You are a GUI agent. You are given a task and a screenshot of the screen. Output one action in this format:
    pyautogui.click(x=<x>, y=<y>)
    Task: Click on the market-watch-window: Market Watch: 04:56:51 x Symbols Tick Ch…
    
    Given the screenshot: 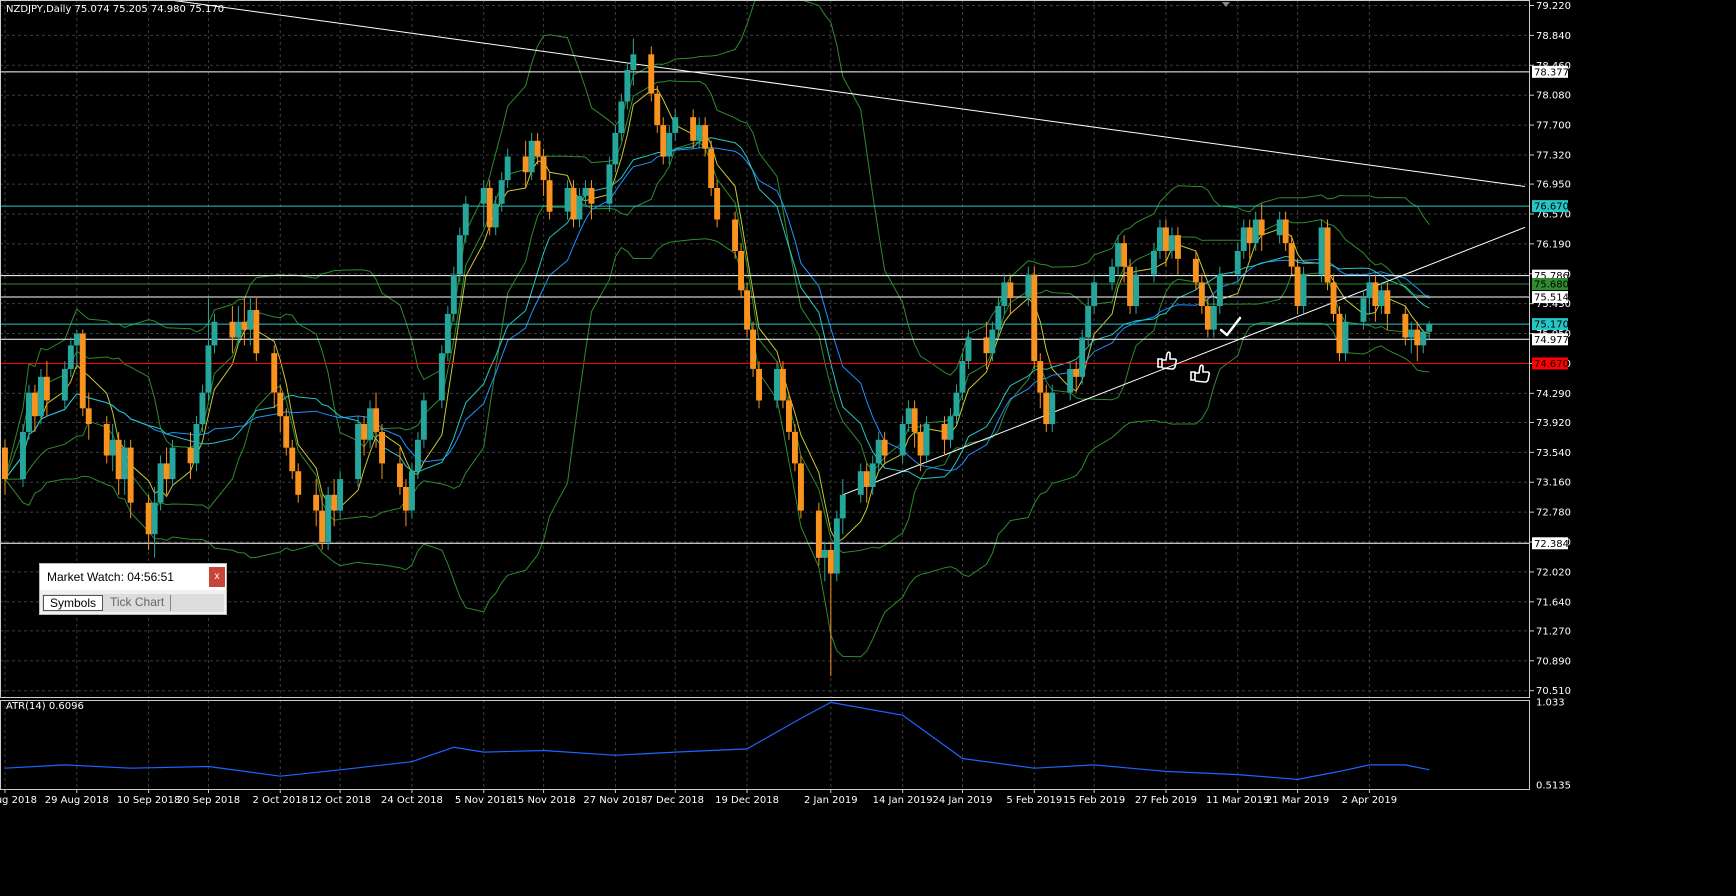 What is the action you would take?
    pyautogui.click(x=133, y=589)
    